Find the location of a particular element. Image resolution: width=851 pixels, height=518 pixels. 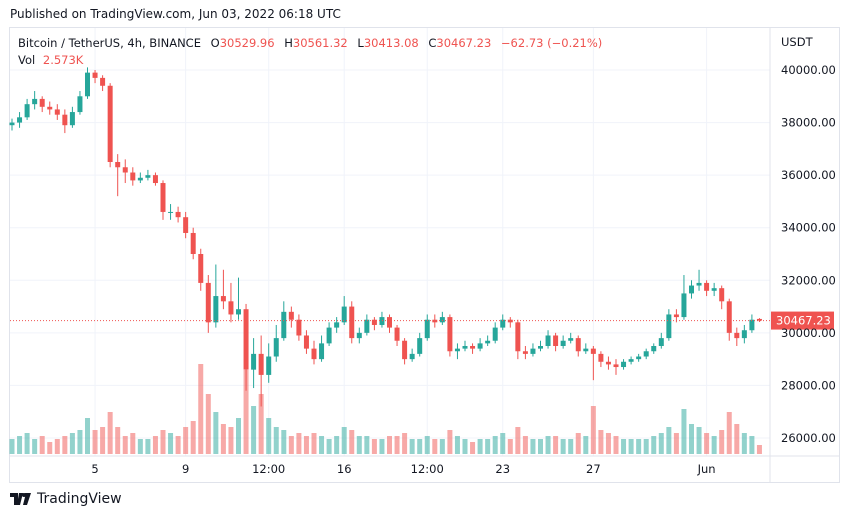

x-tick-label: 16 is located at coordinates (344, 469).